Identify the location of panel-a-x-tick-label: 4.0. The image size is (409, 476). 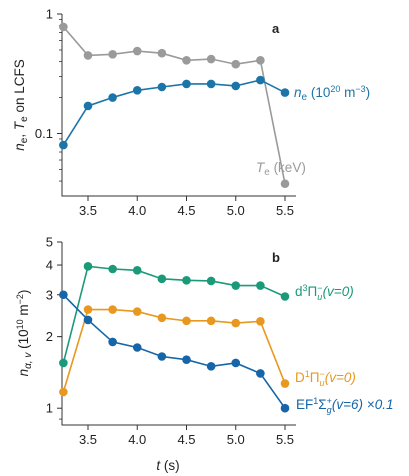
(137, 210).